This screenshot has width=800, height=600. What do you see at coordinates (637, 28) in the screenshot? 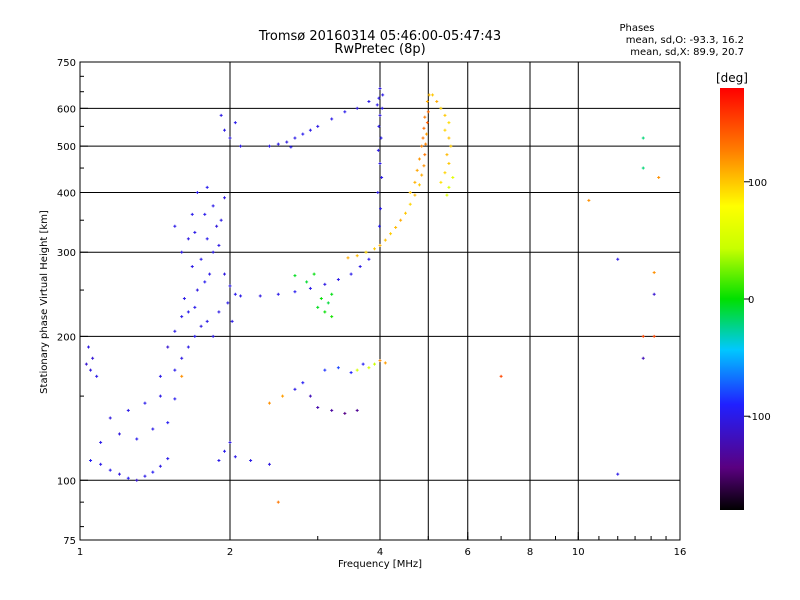
I see `phase-stats-heading: Phases` at bounding box center [637, 28].